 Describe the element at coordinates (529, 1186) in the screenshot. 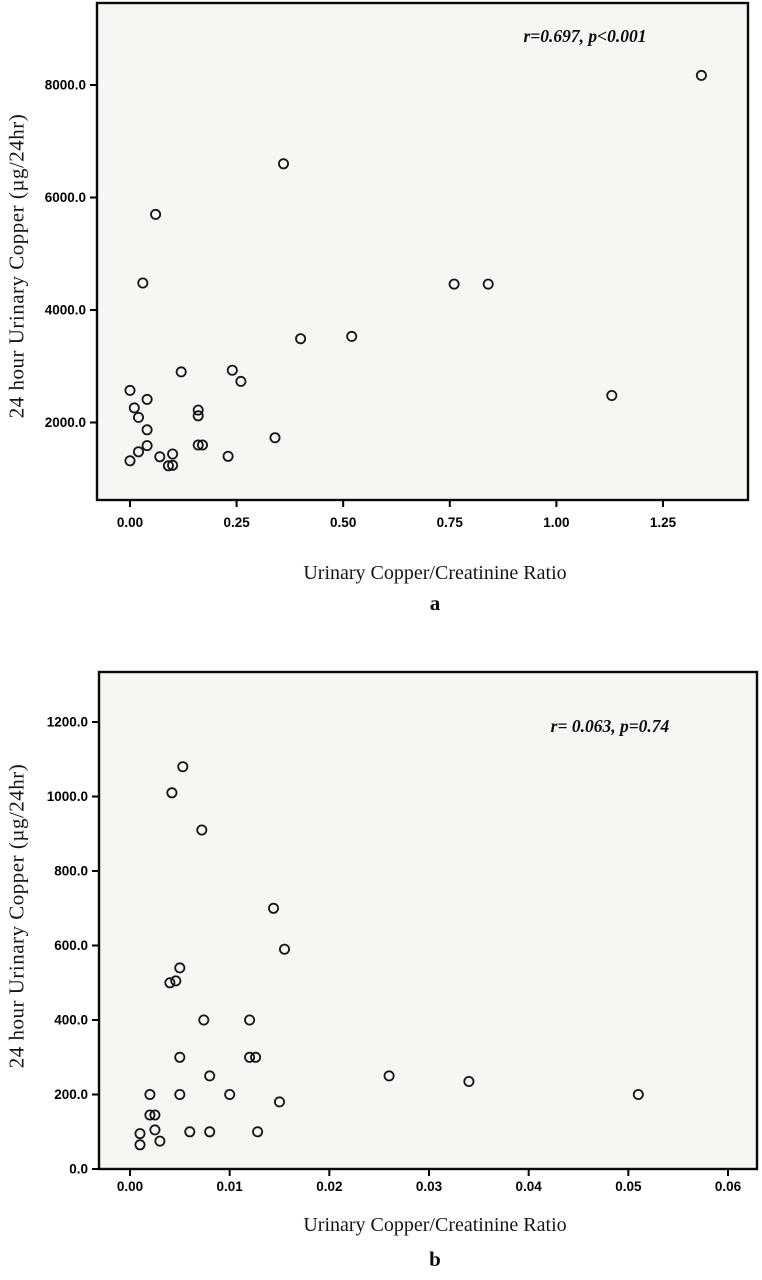

I see `x-tick-label: 0.04` at that location.